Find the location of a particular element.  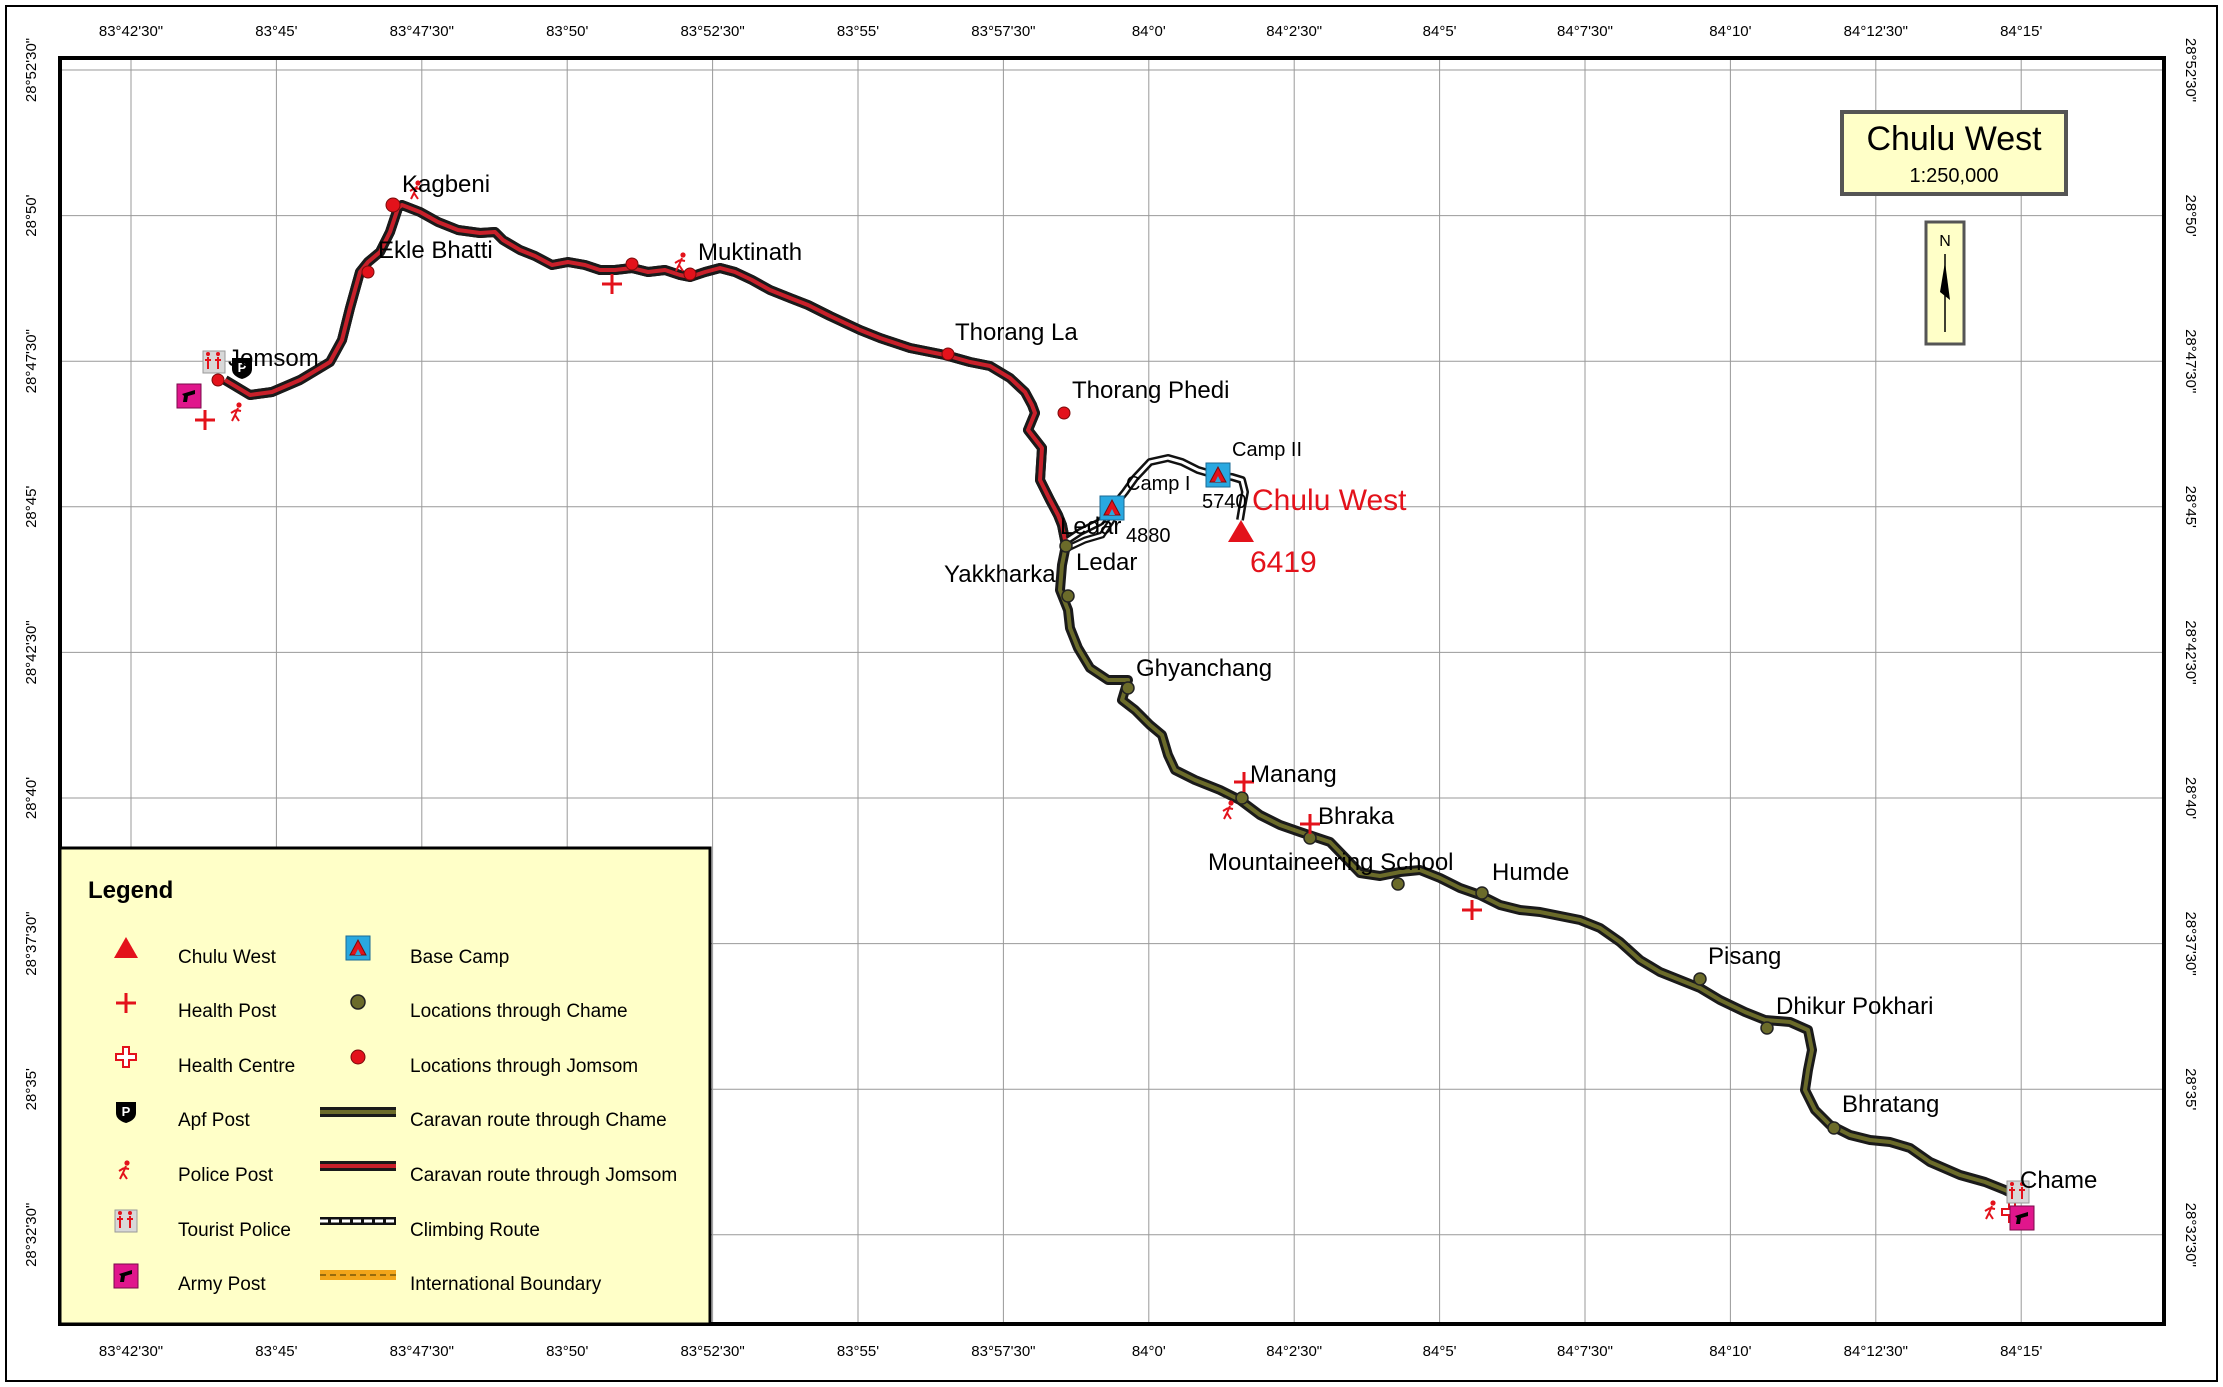

lat-label-left: 28°32'30" is located at coordinates (31, 1235).